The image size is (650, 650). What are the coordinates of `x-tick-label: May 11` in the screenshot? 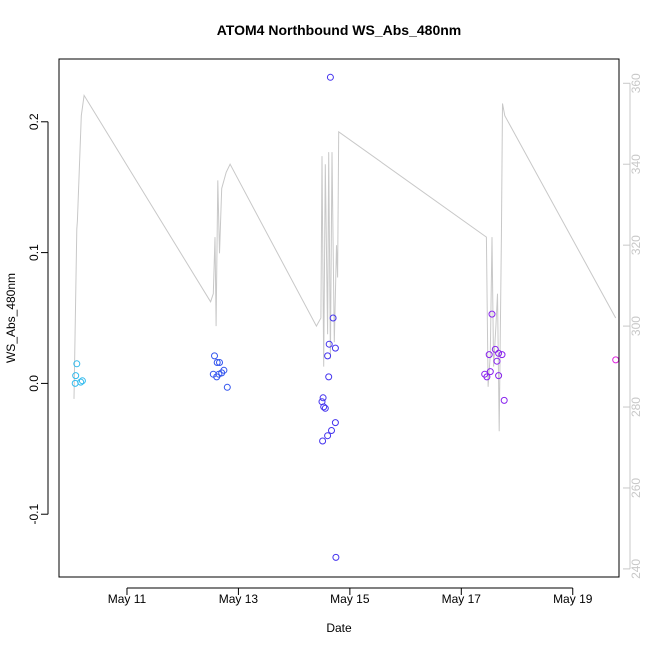 It's located at (127, 599).